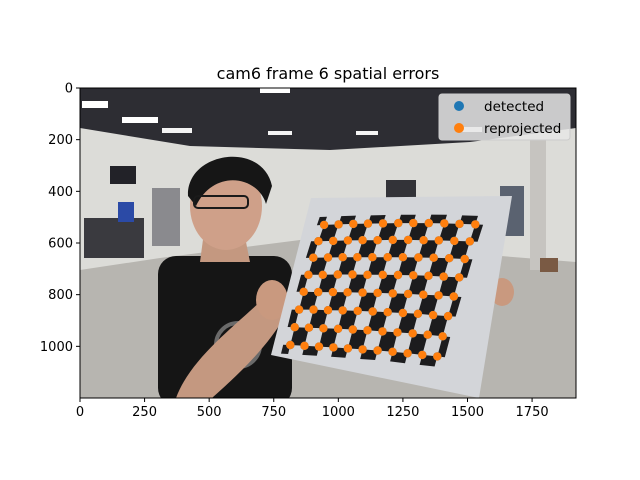 The height and width of the screenshot is (480, 640). I want to click on x-tick-label: 1000, so click(338, 412).